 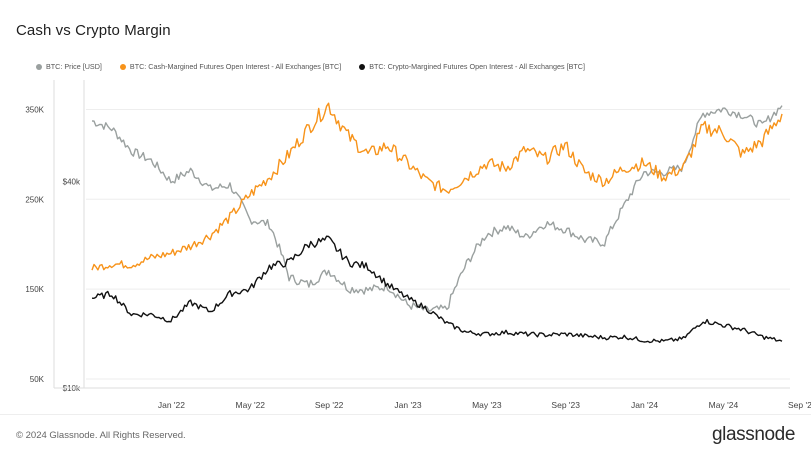 What do you see at coordinates (799, 405) in the screenshot?
I see `x-tick-label: Sep '24` at bounding box center [799, 405].